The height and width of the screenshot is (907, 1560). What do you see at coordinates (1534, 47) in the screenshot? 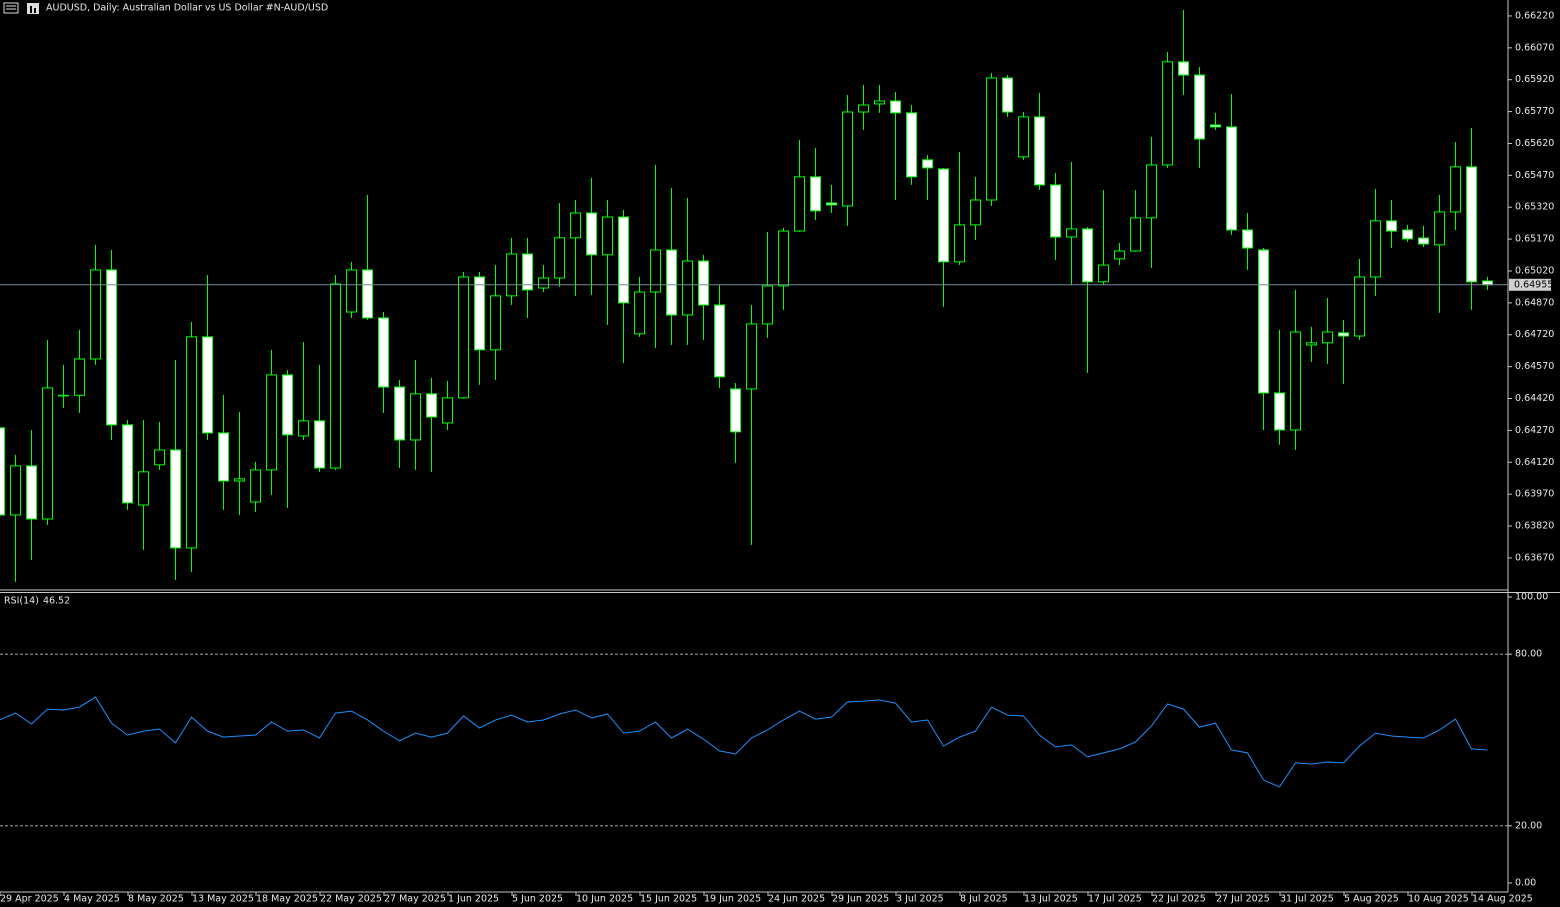
I see `y-tick-label: 0.66070` at bounding box center [1534, 47].